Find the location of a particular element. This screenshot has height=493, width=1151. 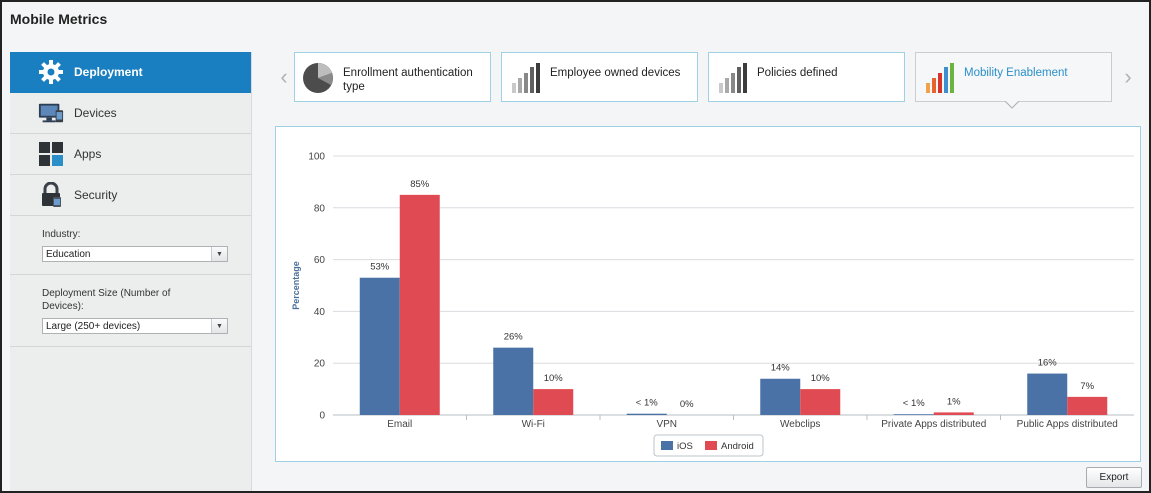

x-tick-label: Webclips is located at coordinates (800, 424).